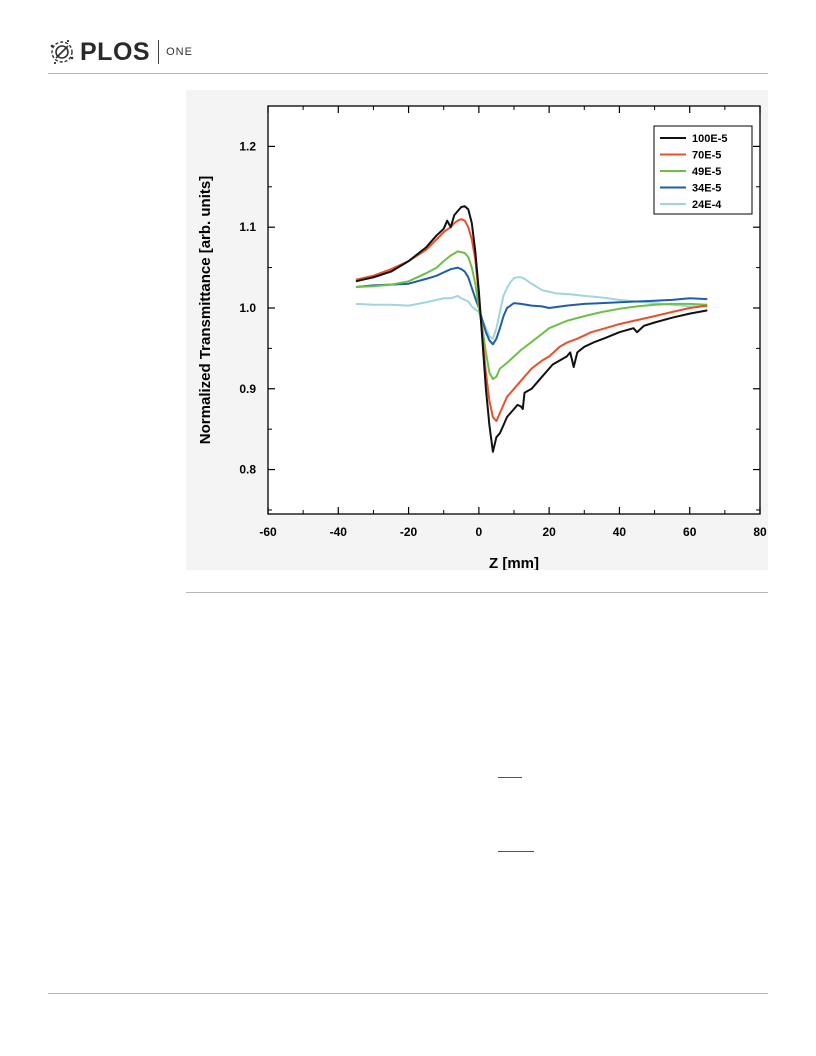 The width and height of the screenshot is (816, 1056). I want to click on brand-name: PLOS, so click(115, 51).